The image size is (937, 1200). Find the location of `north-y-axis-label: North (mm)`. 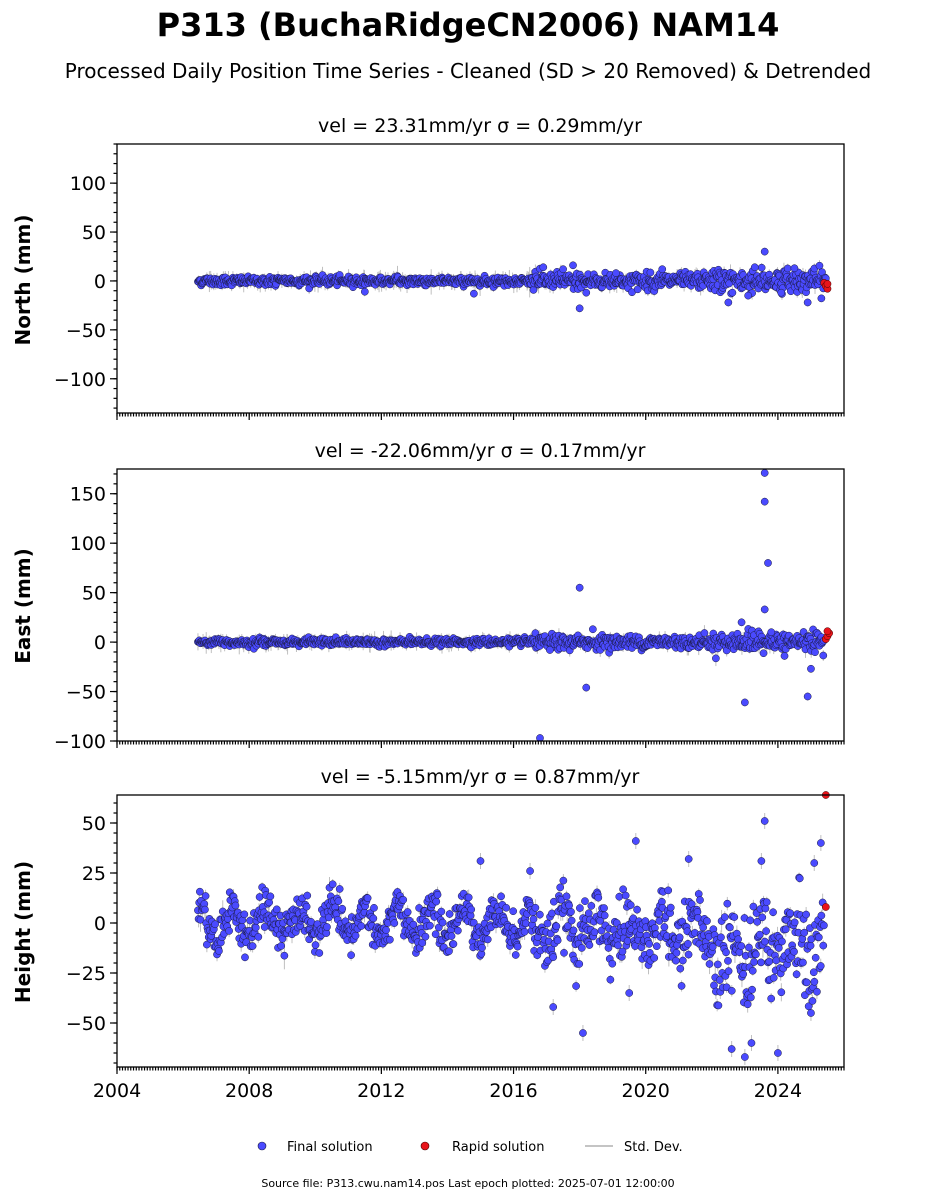

north-y-axis-label: North (mm) is located at coordinates (23, 279).